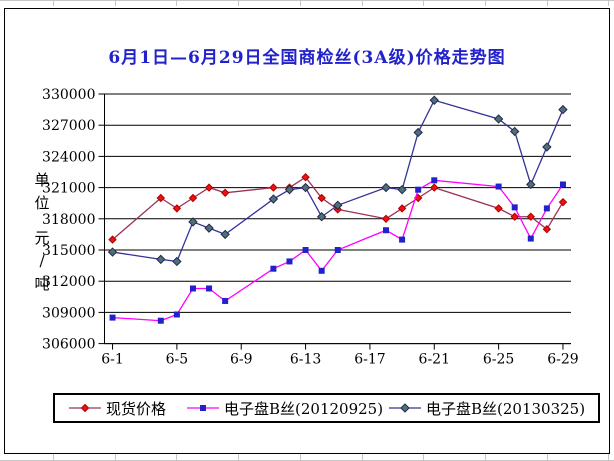 Image resolution: width=614 pixels, height=461 pixels. What do you see at coordinates (340, 355) in the screenshot?
I see `x-axis: 6-1 6-5 6-9 6-13 6-17 6-21 6-25 6-29` at bounding box center [340, 355].